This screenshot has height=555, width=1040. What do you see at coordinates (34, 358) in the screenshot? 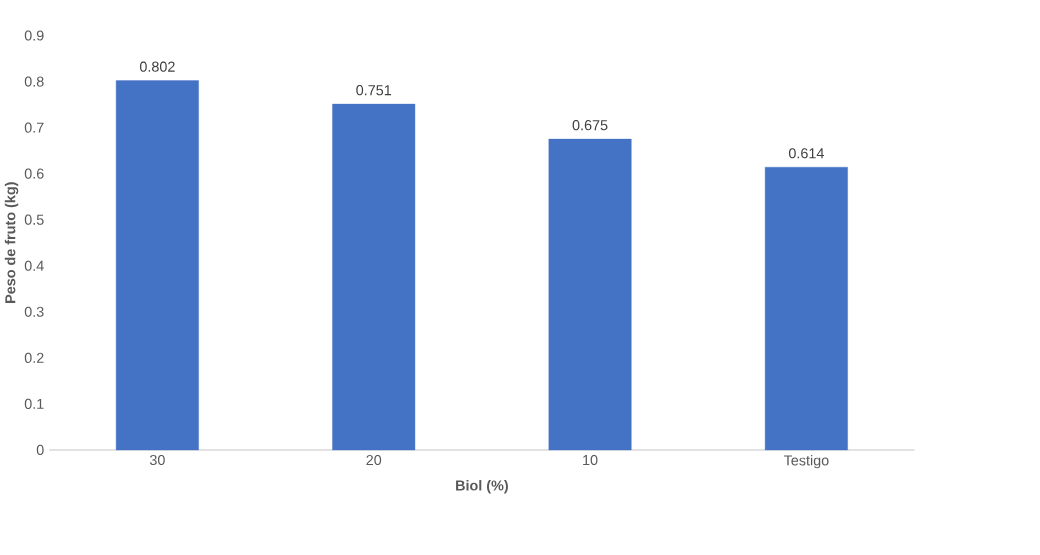
I see `y-tick-label: 0.2` at bounding box center [34, 358].